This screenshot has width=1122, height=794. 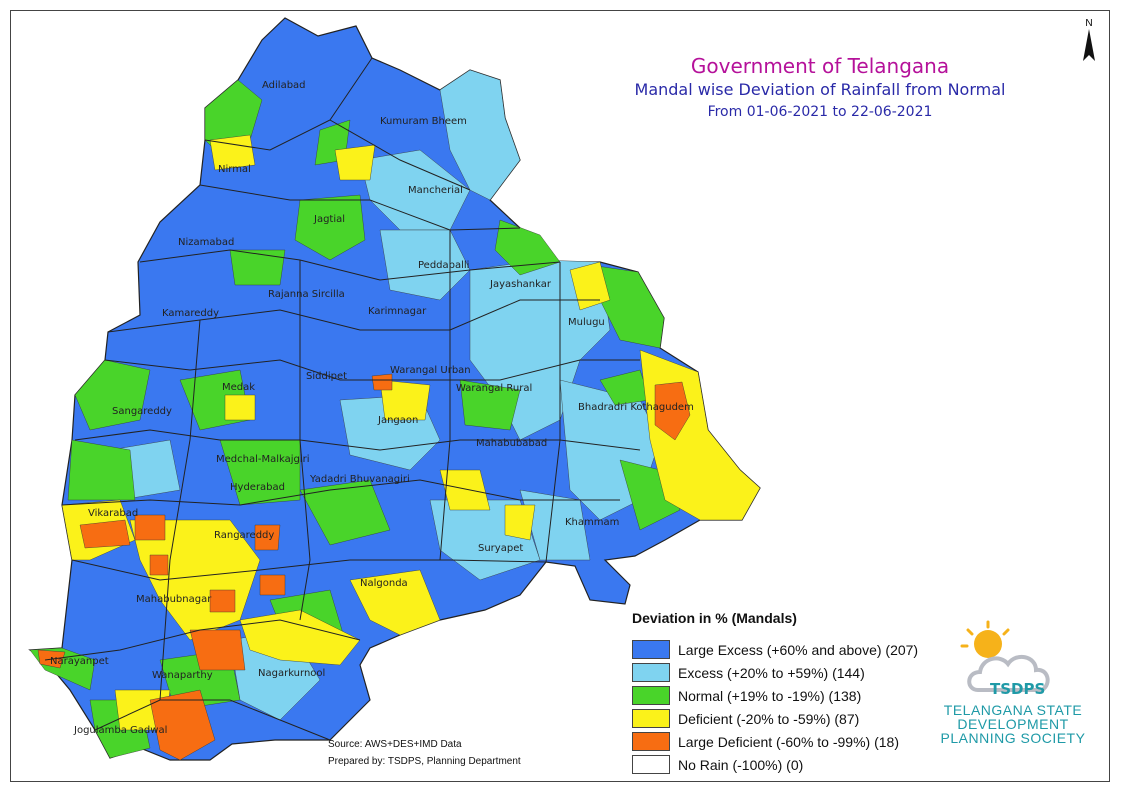 What do you see at coordinates (120, 730) in the screenshot?
I see `district-label: Jogulamba Gadwal` at bounding box center [120, 730].